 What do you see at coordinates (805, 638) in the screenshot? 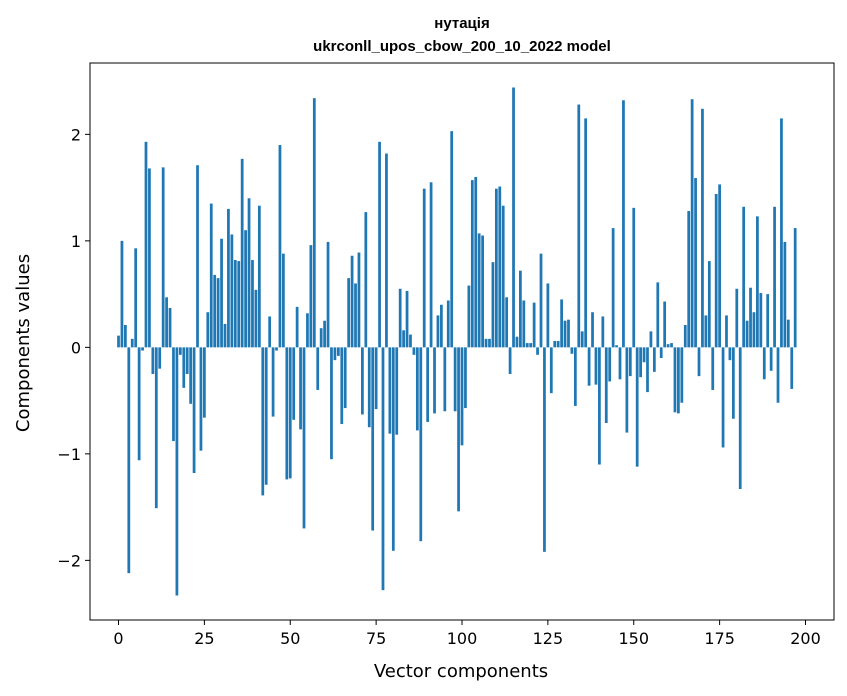
I see `x-tick-label: 200` at bounding box center [805, 638].